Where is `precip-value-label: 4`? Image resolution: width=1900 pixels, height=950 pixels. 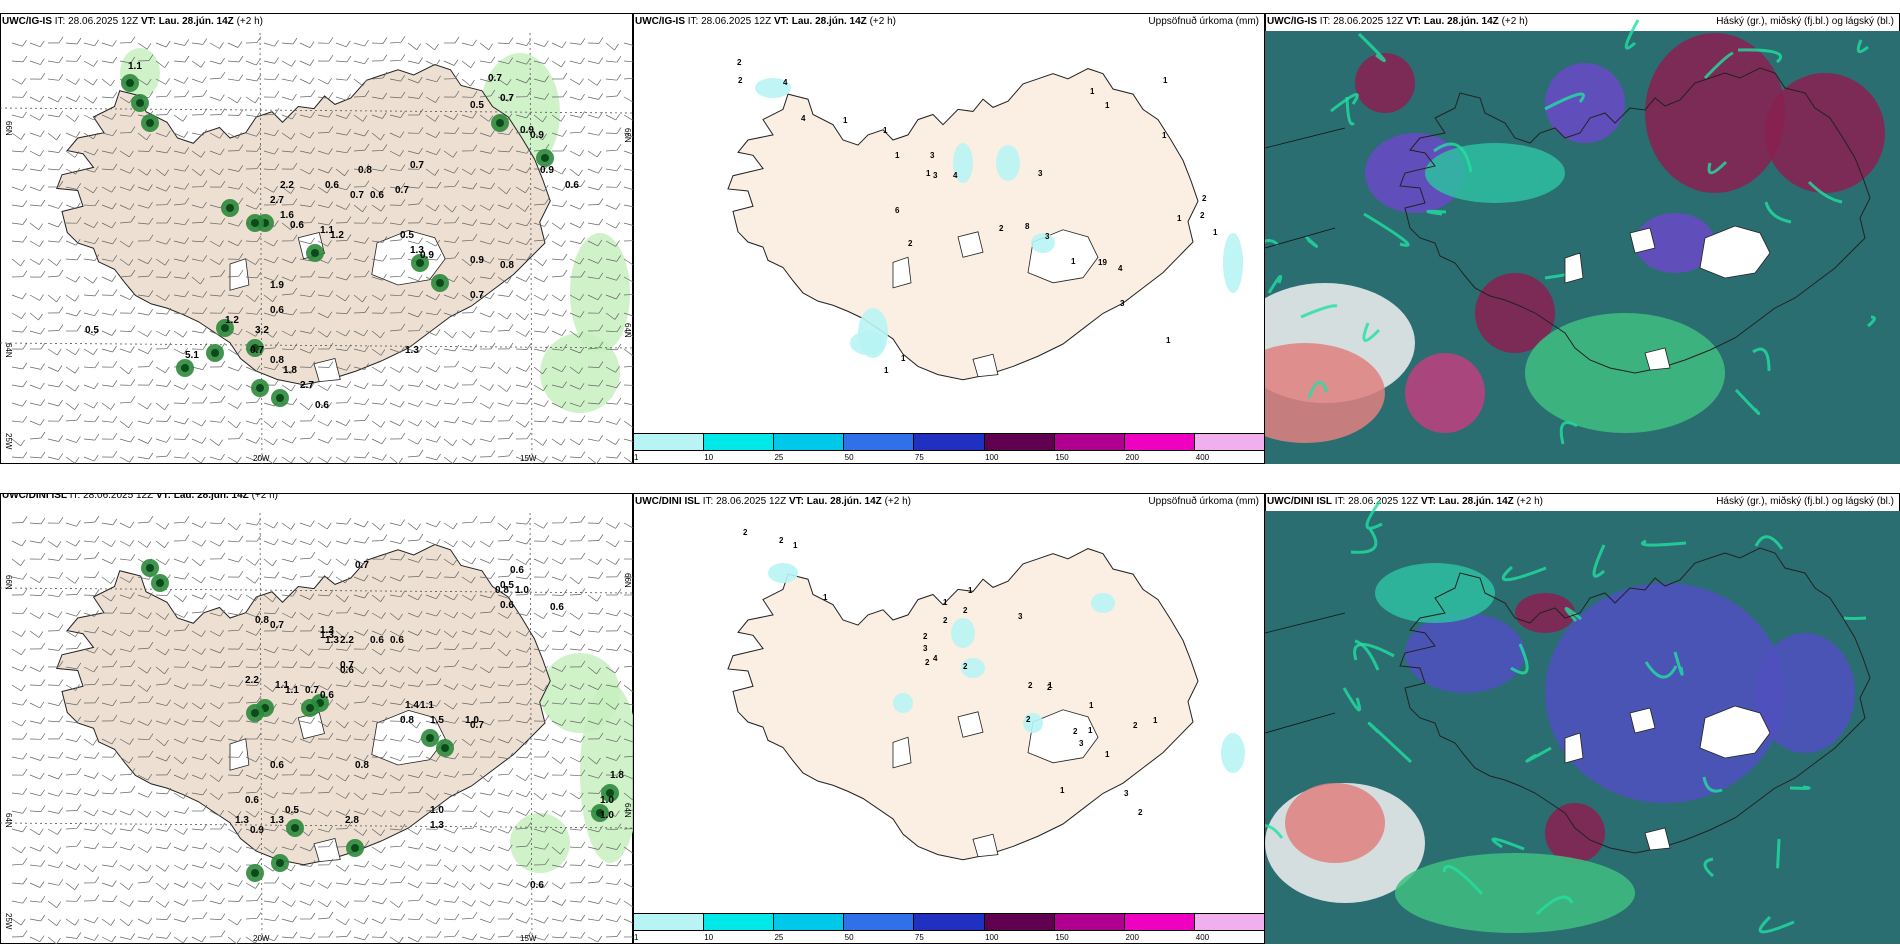
precip-value-label: 4 is located at coordinates (785, 82).